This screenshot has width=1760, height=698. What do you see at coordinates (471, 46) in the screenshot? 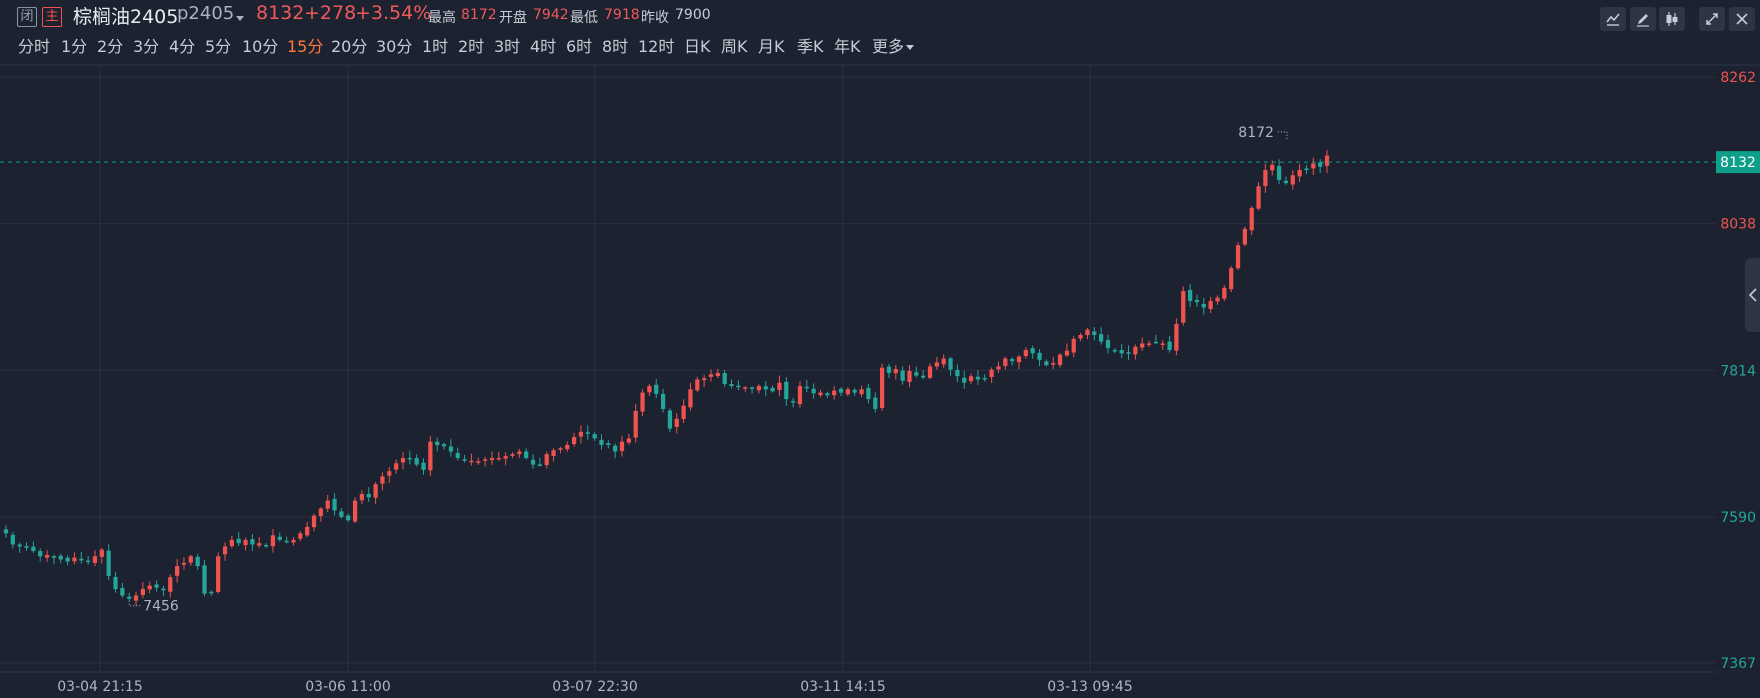
I see `period-tab: 2时` at bounding box center [471, 46].